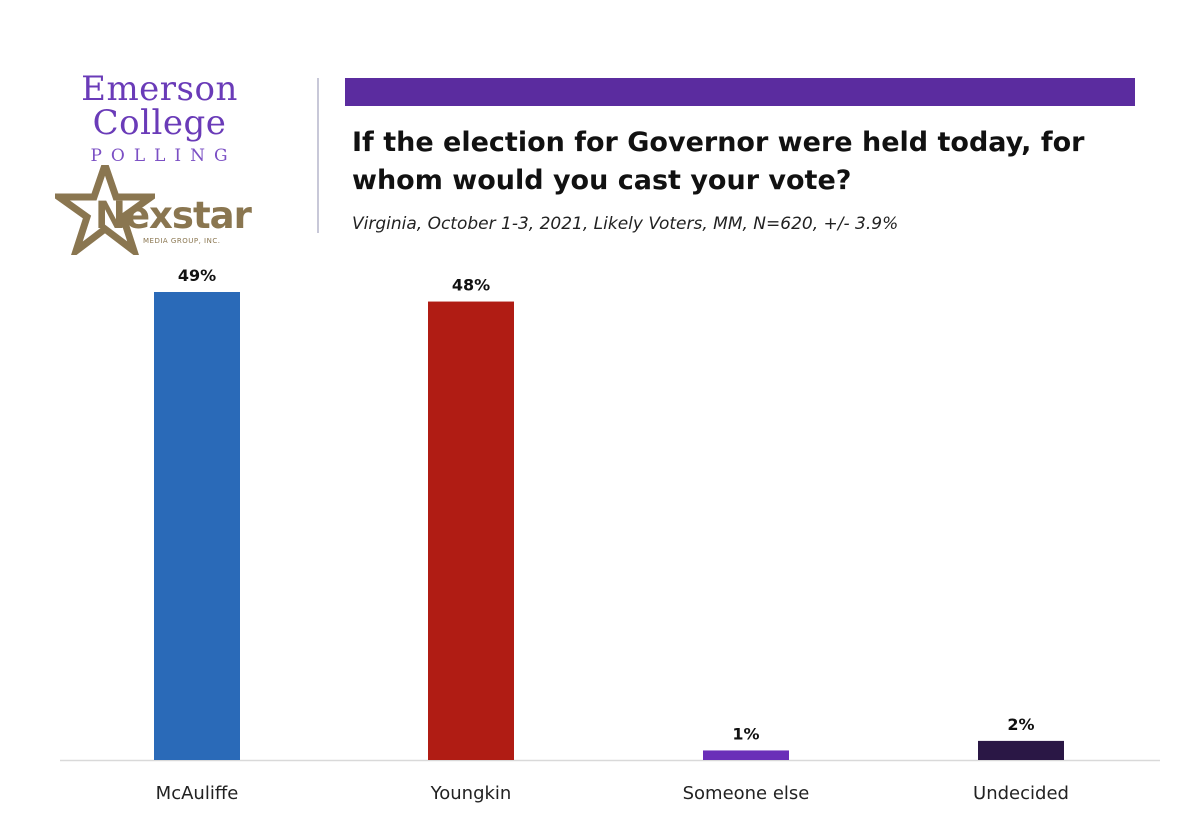 Image resolution: width=1200 pixels, height=830 pixels. Describe the element at coordinates (1020, 724) in the screenshot. I see `data-label: 2%` at that location.